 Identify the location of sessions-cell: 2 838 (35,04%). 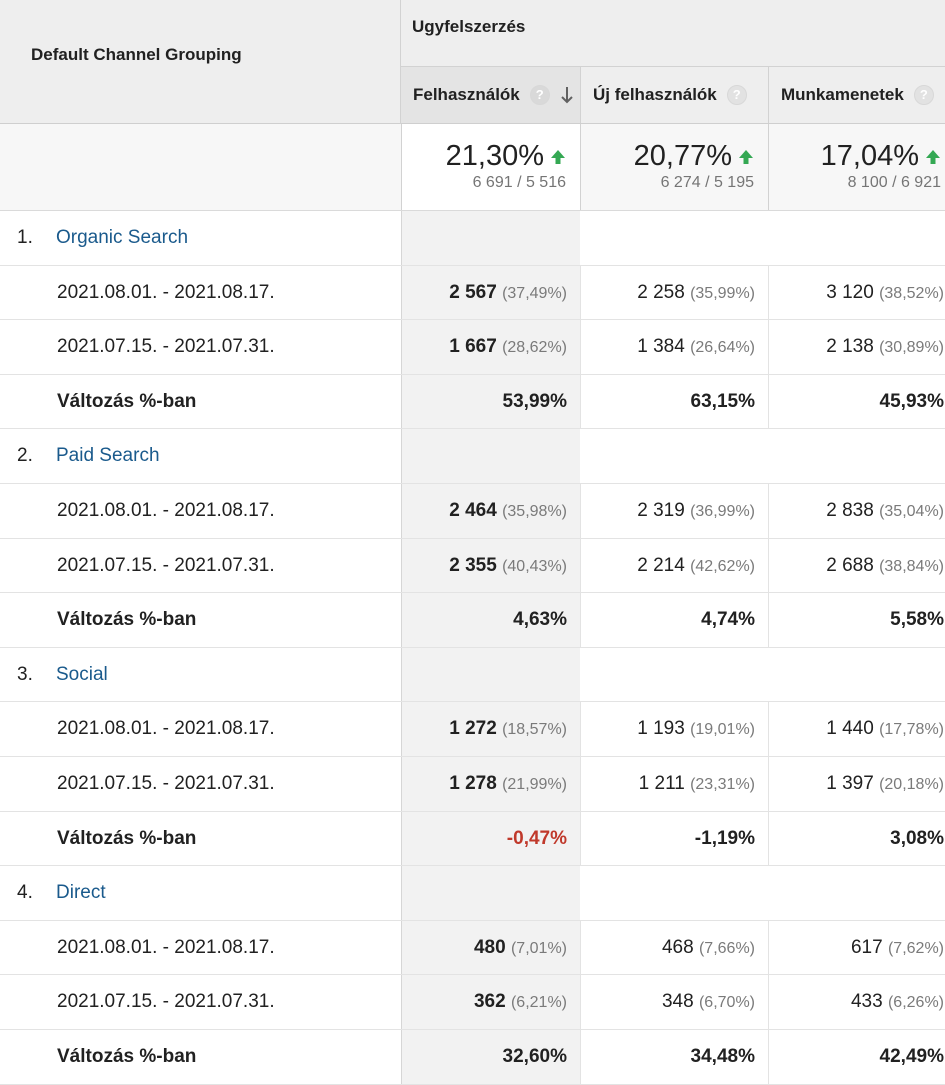
(885, 510).